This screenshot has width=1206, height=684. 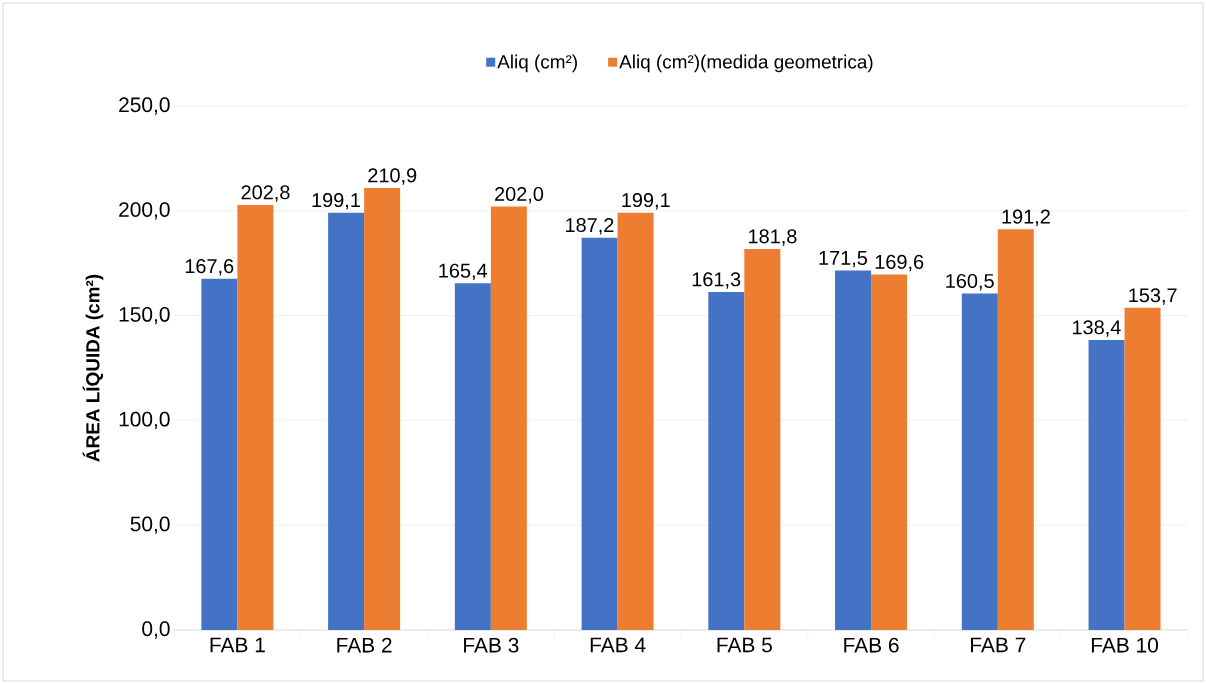 What do you see at coordinates (1153, 296) in the screenshot?
I see `data-label: 153,7` at bounding box center [1153, 296].